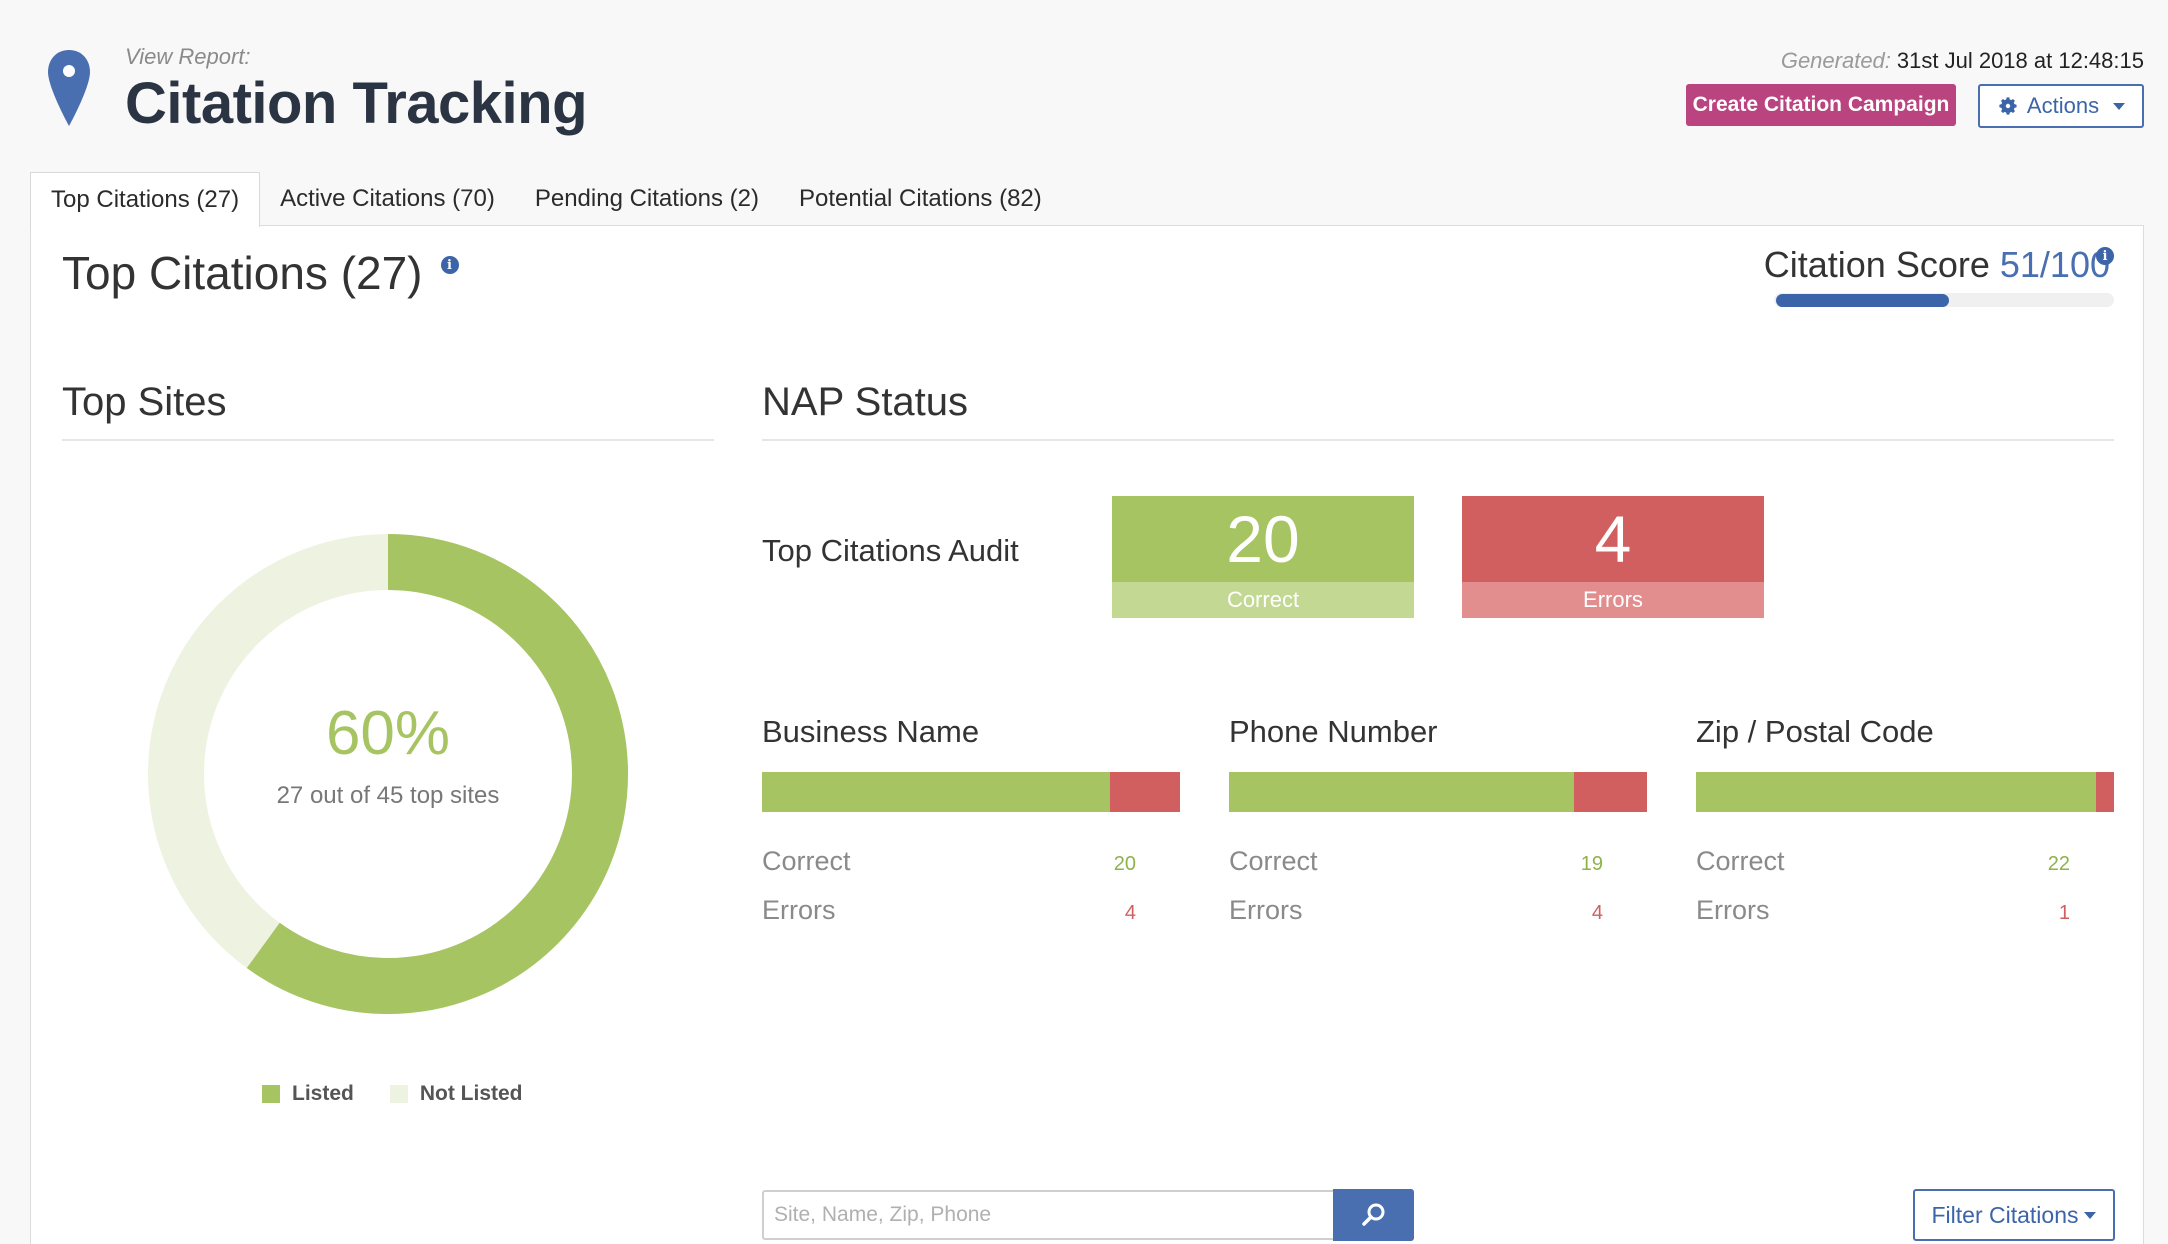 This screenshot has height=1244, width=2168. What do you see at coordinates (388, 733) in the screenshot?
I see `top-sites-percent: 60%` at bounding box center [388, 733].